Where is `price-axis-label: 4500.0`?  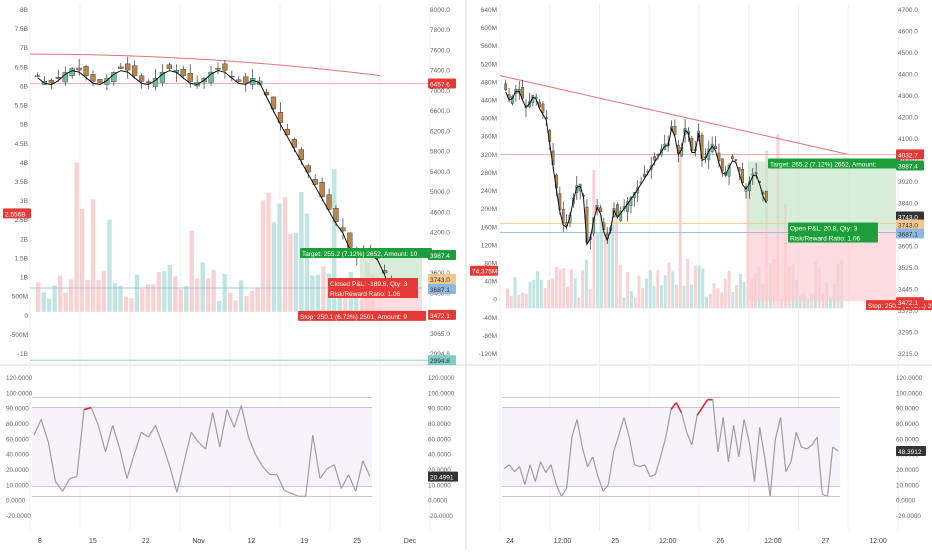
price-axis-label: 4500.0 is located at coordinates (908, 53).